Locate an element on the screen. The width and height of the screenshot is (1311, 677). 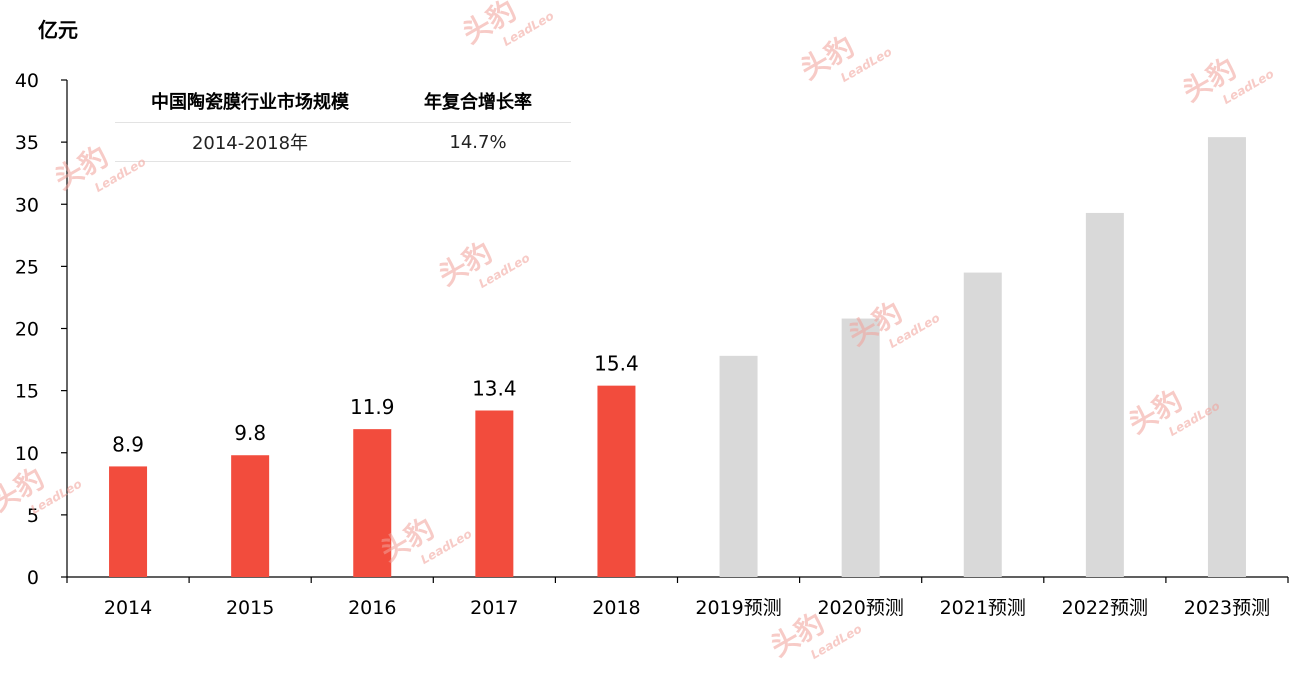
y-tick-label: 20 is located at coordinates (27, 330).